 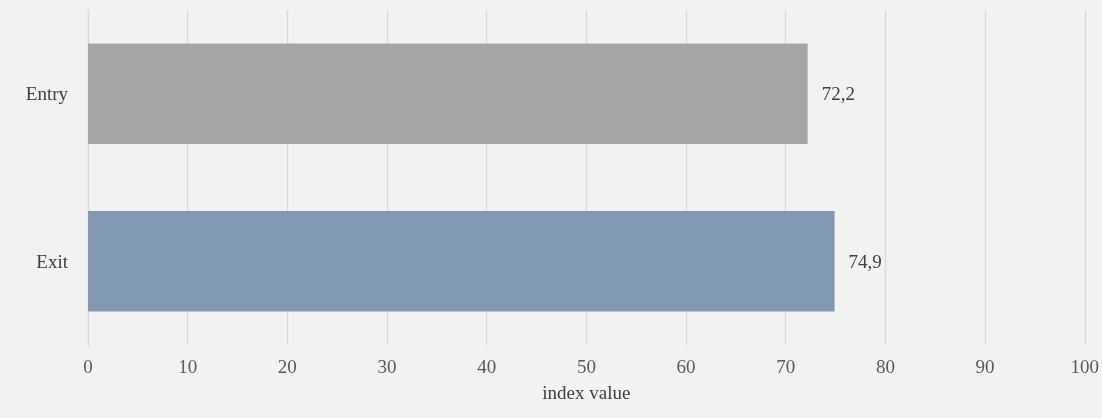 What do you see at coordinates (1084, 366) in the screenshot?
I see `x-tick-label: 100` at bounding box center [1084, 366].